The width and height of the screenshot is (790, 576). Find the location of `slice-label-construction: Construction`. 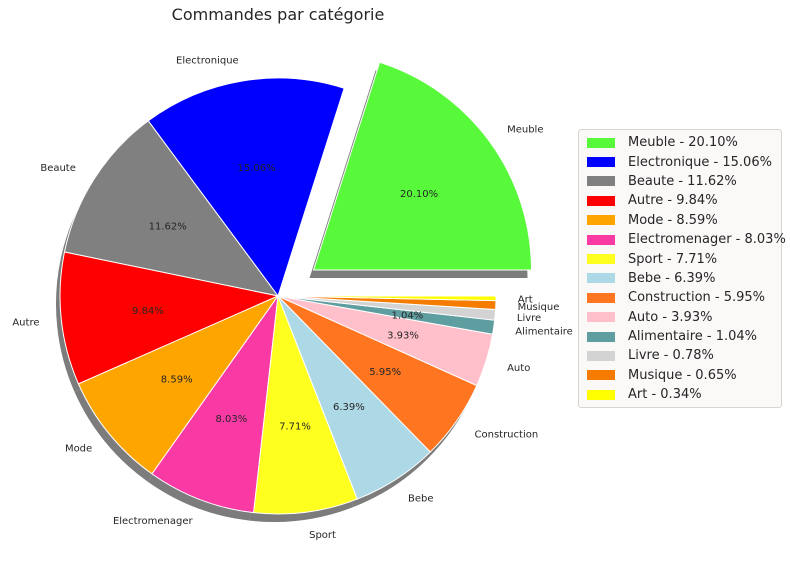

slice-label-construction: Construction is located at coordinates (507, 434).